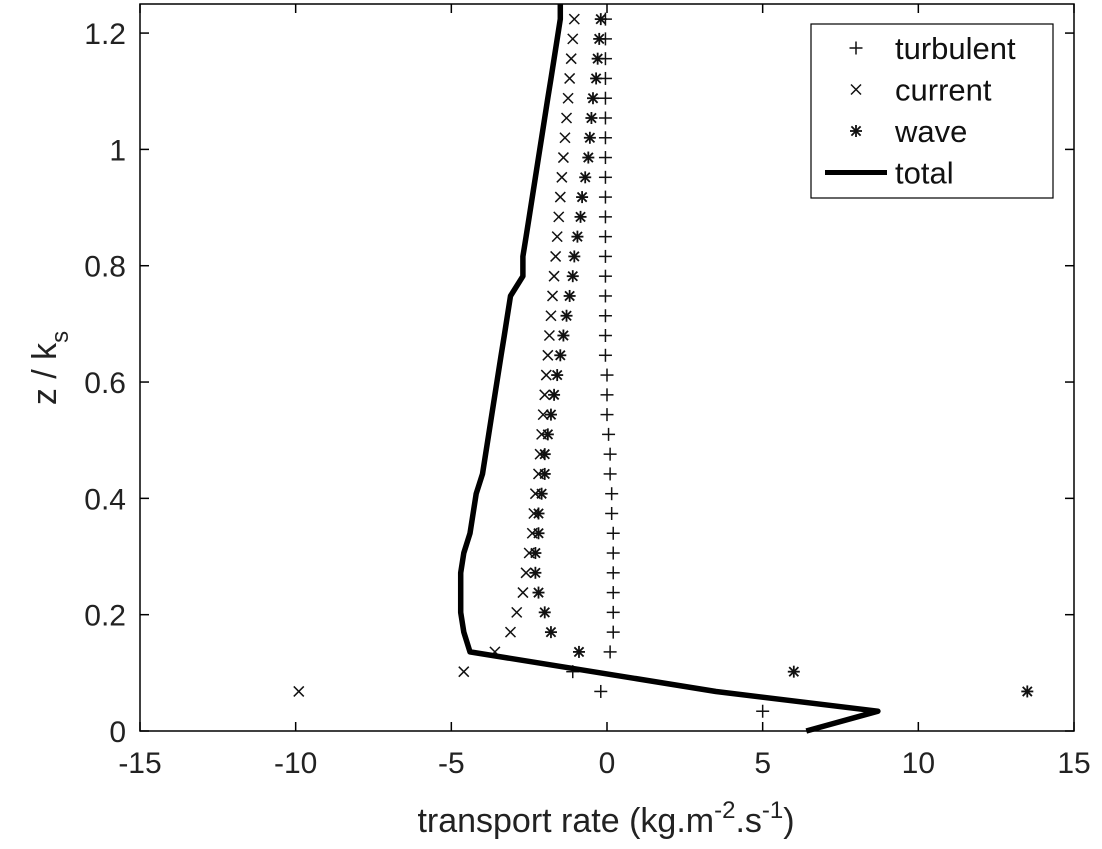  Describe the element at coordinates (924, 173) in the screenshot. I see `legend-label: total` at that location.